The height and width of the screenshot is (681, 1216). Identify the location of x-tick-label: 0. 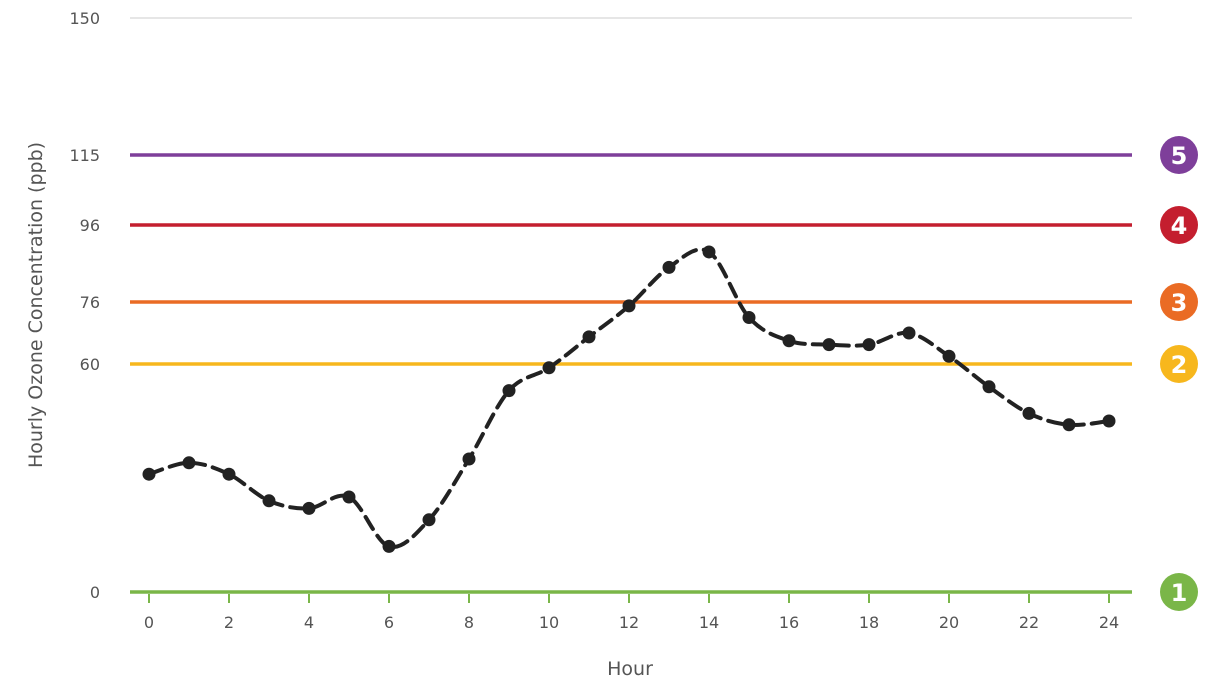
(149, 622).